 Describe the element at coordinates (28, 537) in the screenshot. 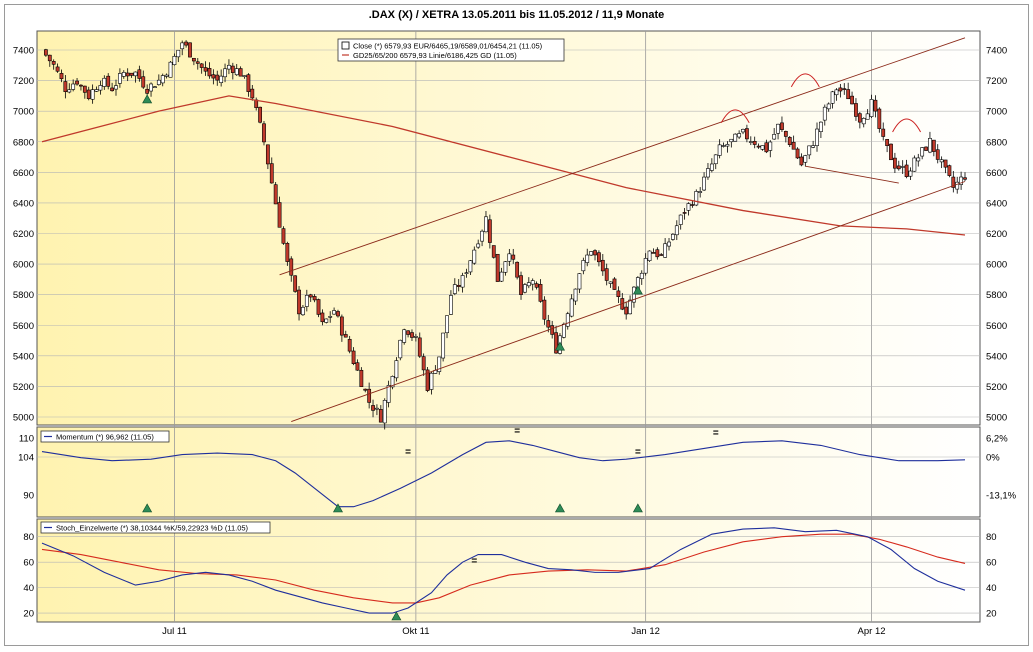

I see `stoch-tick-left: 80` at that location.